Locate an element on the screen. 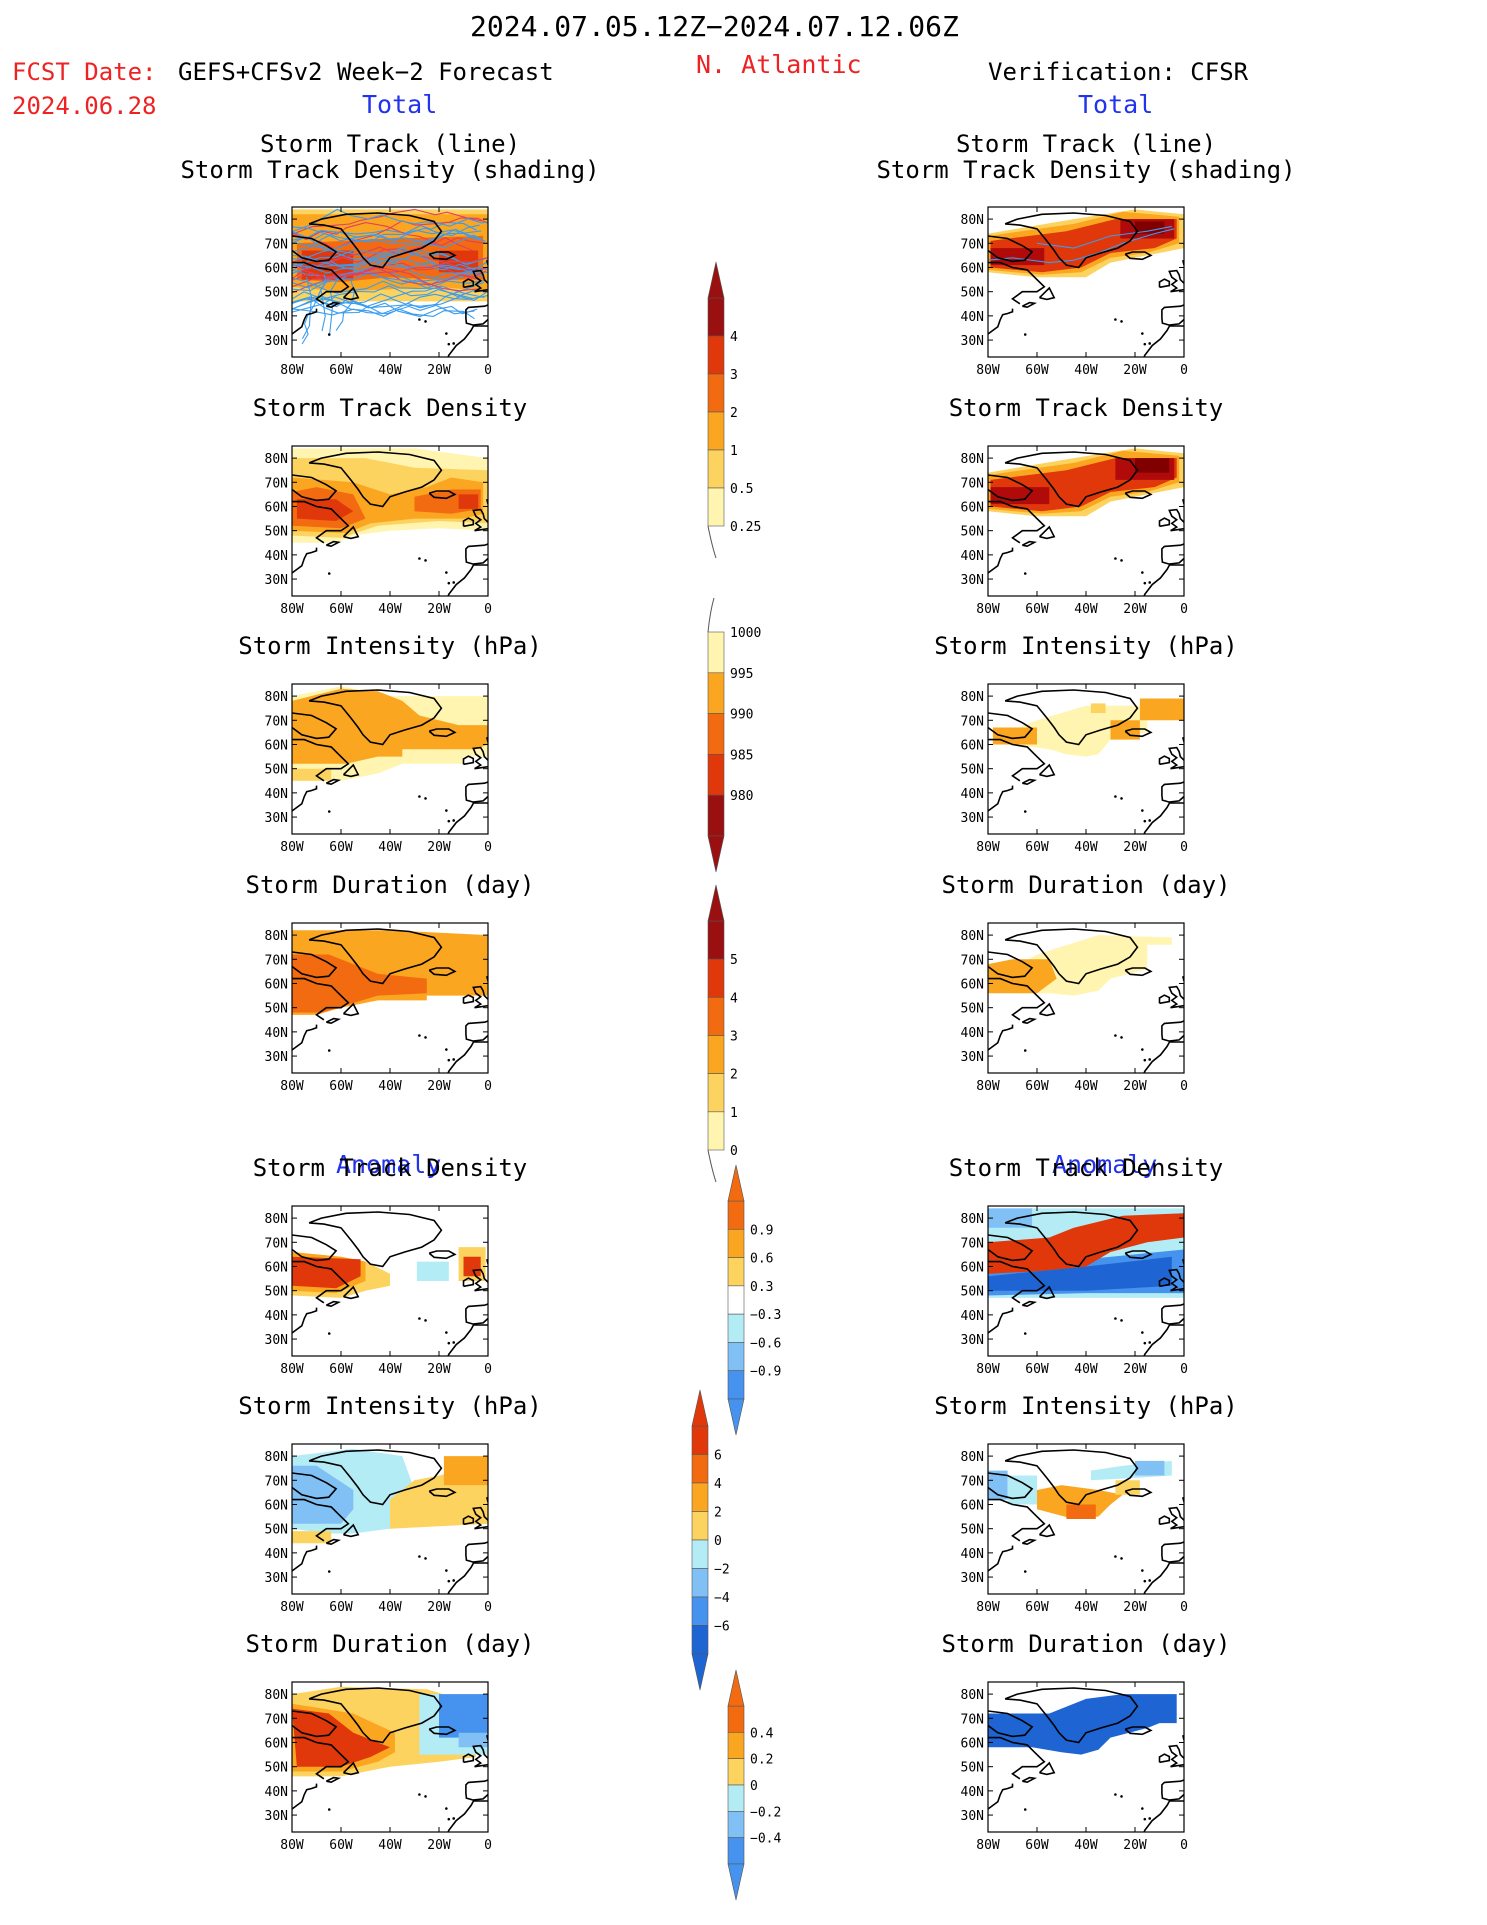 Image resolution: width=1487 pixels, height=1925 pixels. fcst-panel-3-lat-label-2: 60N is located at coordinates (276, 984).